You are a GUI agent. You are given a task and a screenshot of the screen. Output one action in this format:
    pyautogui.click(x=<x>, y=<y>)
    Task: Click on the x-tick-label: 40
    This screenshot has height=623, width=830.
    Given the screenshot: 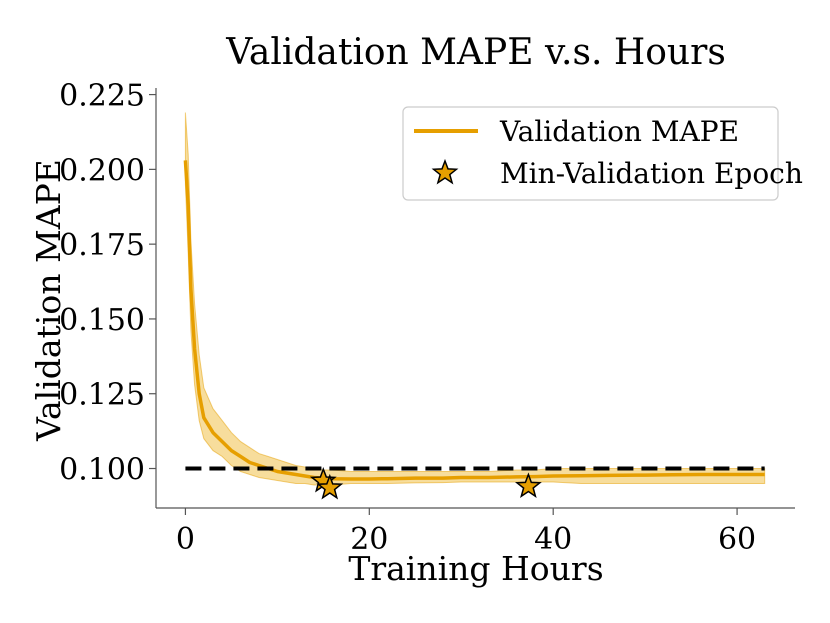 What is the action you would take?
    pyautogui.click(x=553, y=539)
    